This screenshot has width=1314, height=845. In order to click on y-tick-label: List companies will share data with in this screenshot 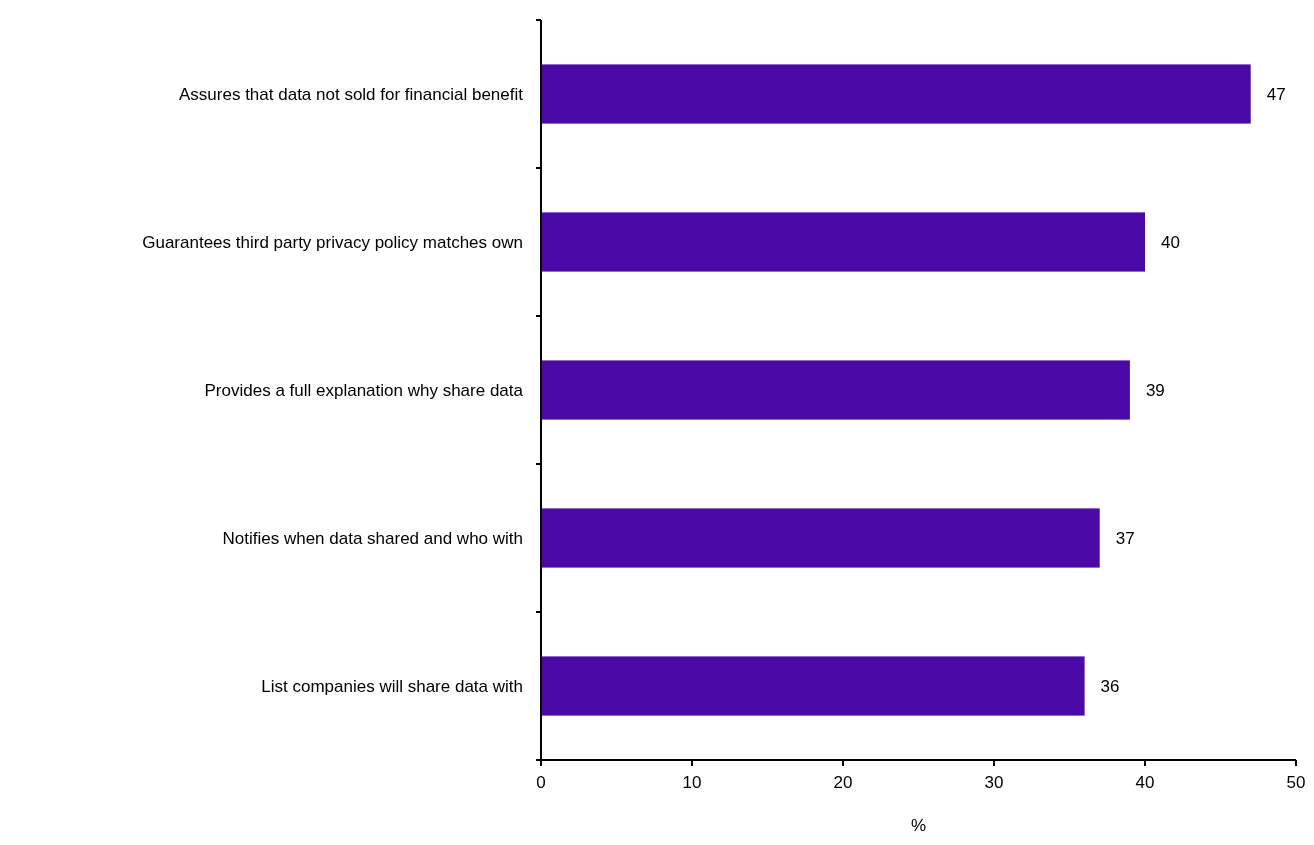, I will do `click(392, 686)`.